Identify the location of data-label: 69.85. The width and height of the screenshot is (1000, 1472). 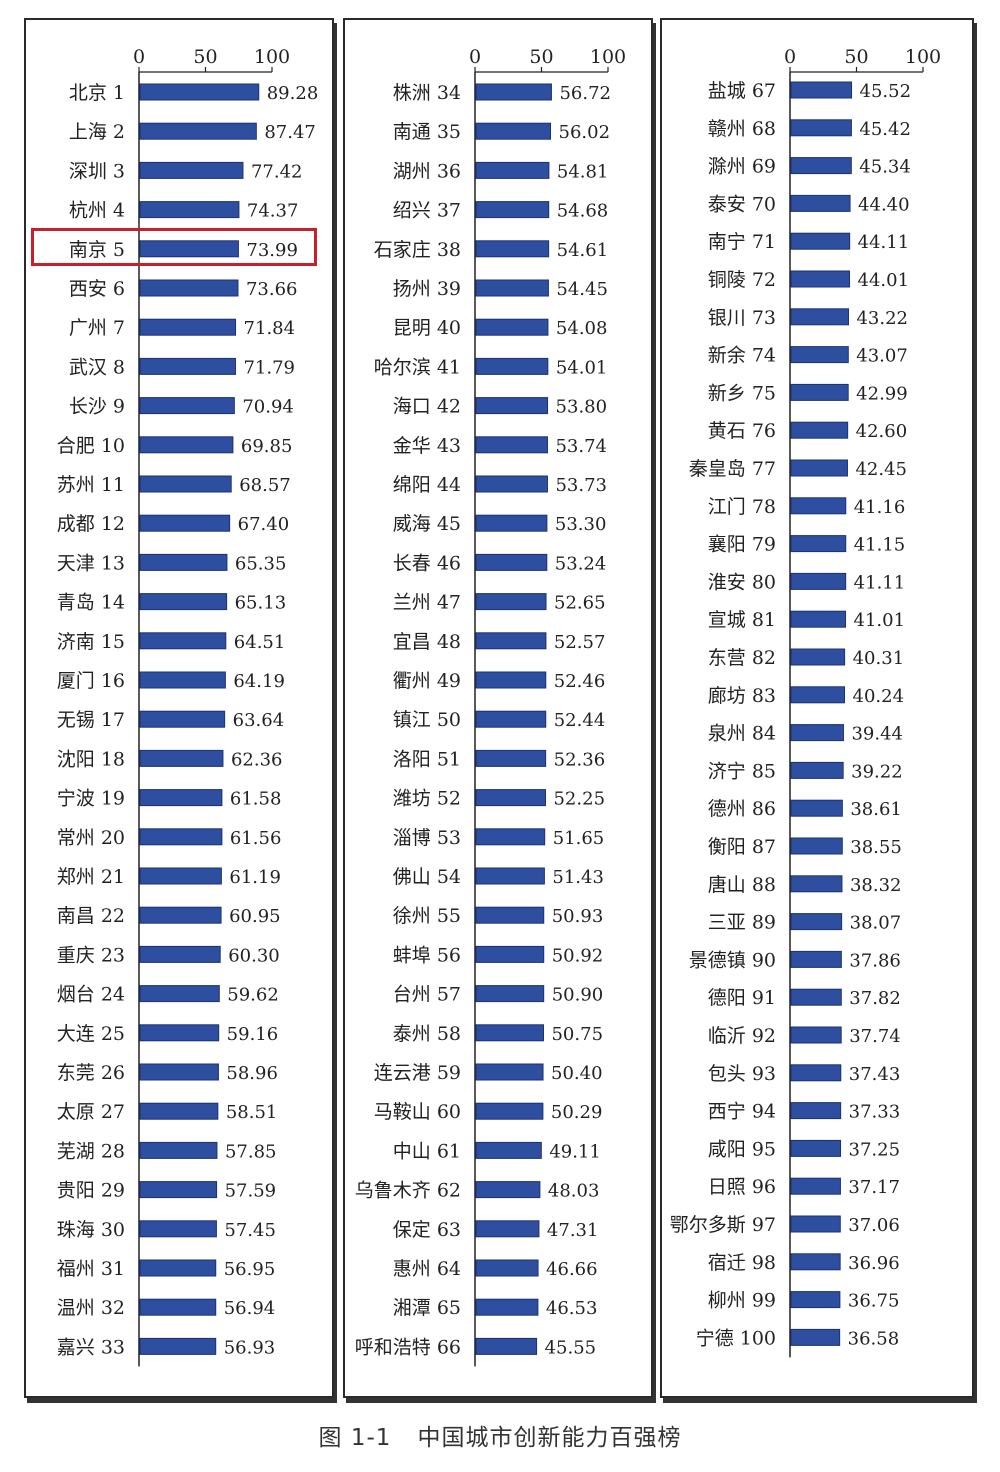
(267, 446).